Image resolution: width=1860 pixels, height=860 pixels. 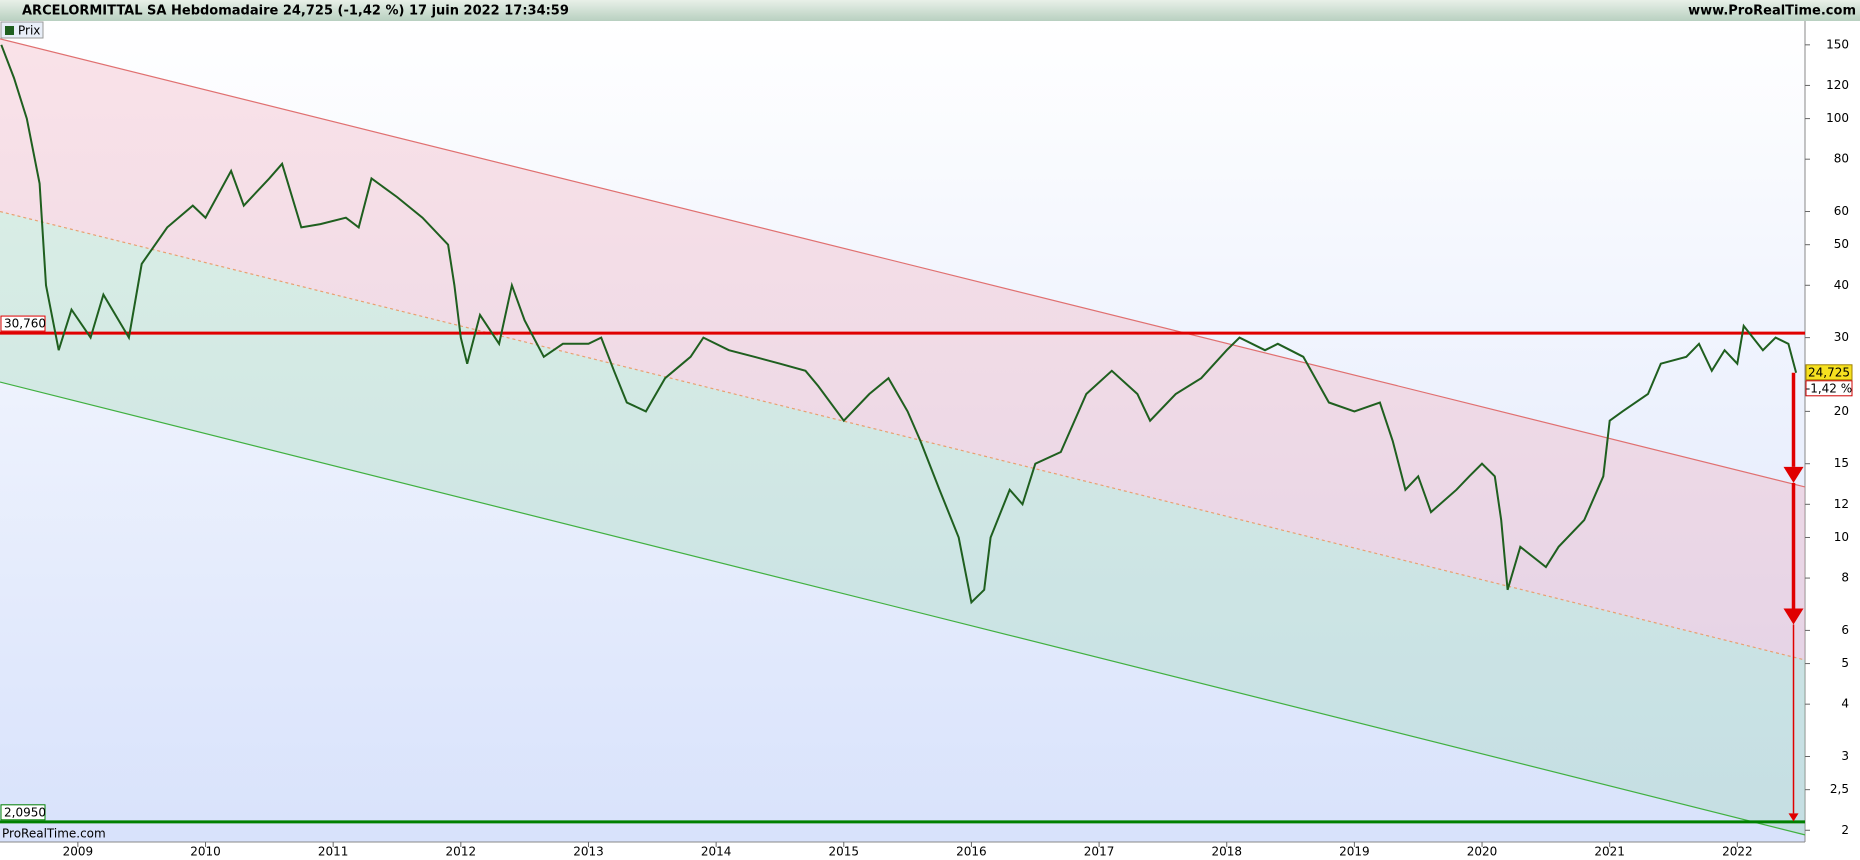 I want to click on level-label: 2,0950, so click(x=25, y=812).